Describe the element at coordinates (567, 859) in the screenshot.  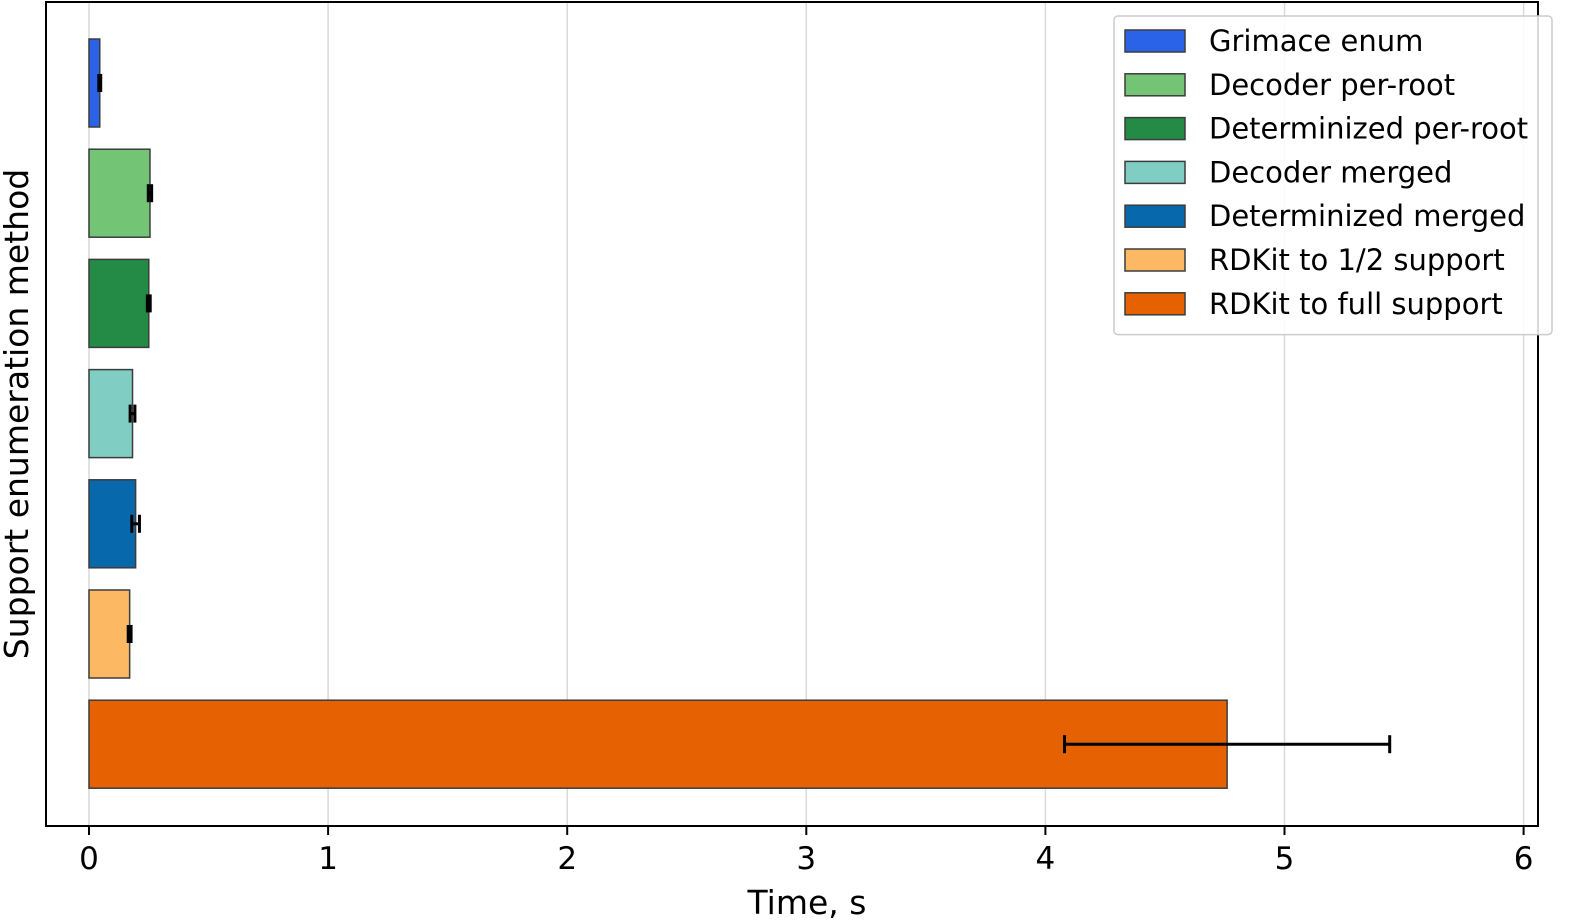
I see `x-tick-label: 2` at that location.